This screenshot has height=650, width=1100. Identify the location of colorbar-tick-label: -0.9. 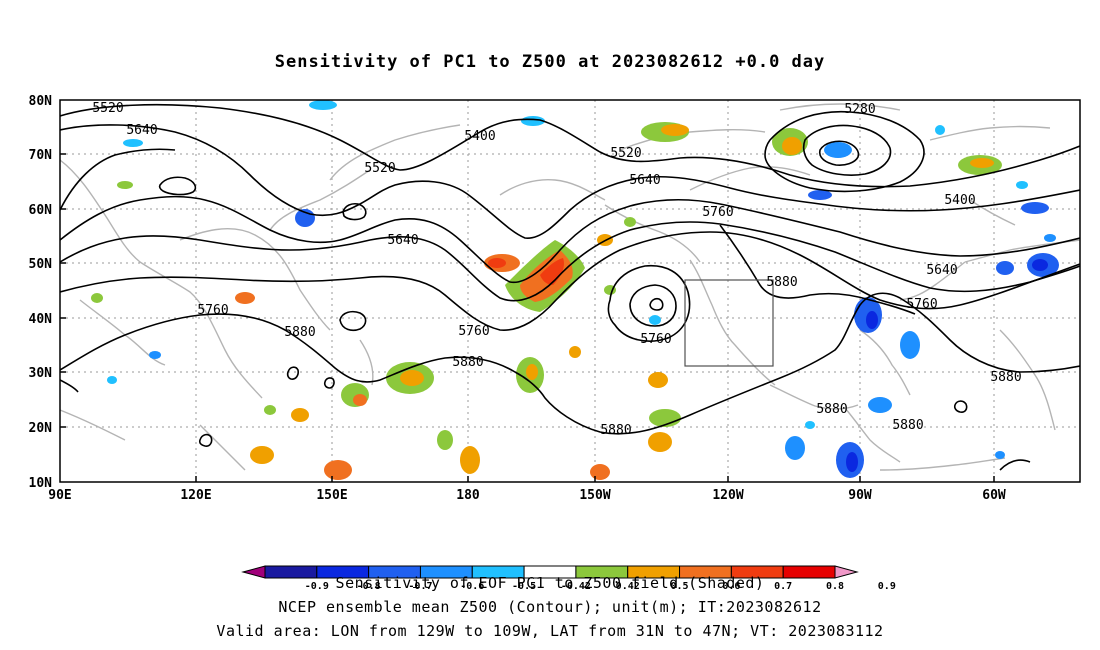
(317, 586).